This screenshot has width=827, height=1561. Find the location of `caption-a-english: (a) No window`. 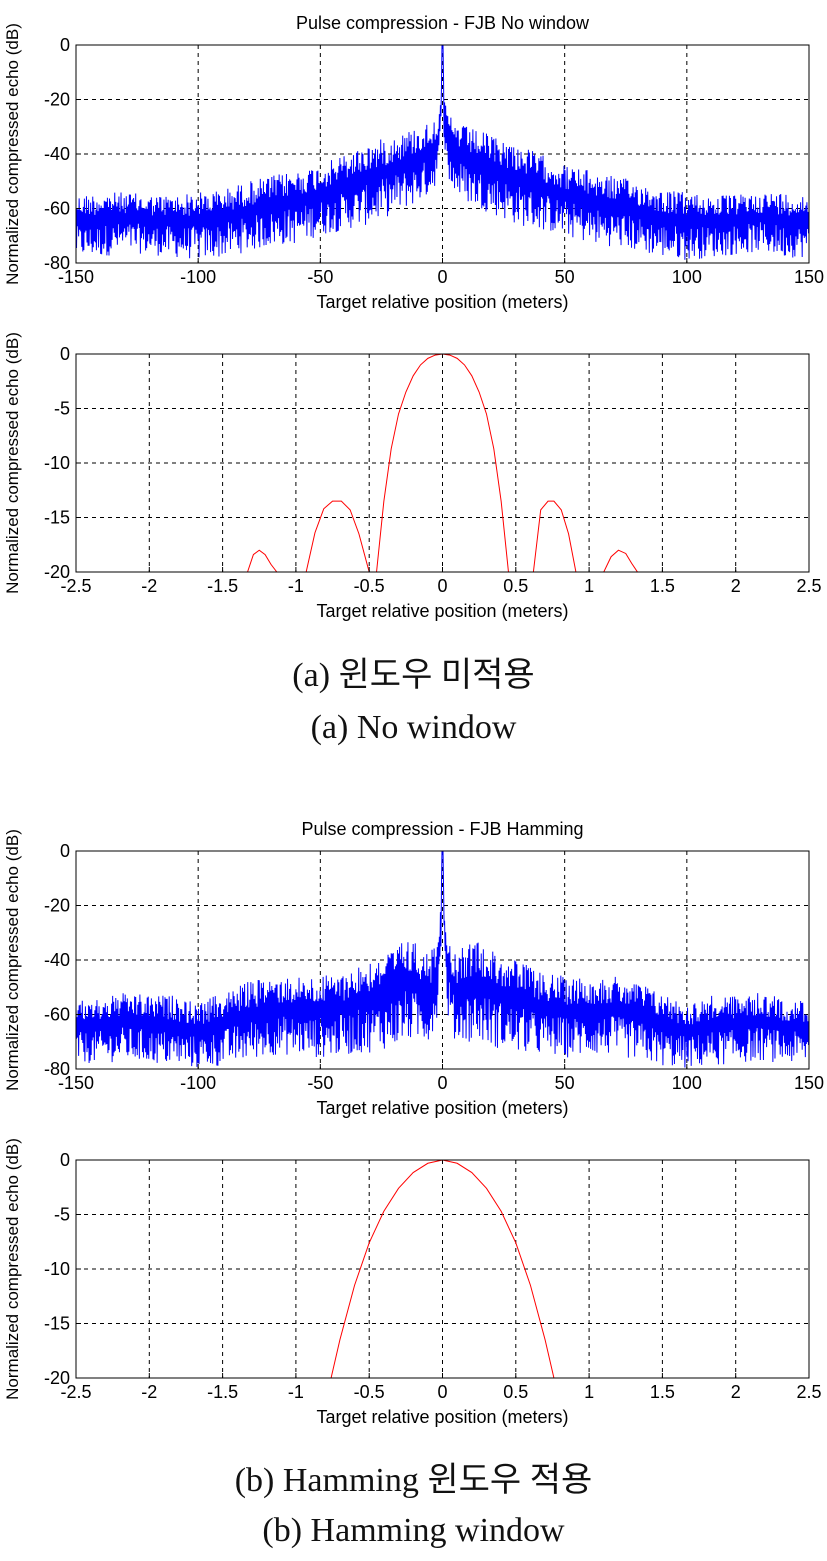

caption-a-english: (a) No window is located at coordinates (413, 727).